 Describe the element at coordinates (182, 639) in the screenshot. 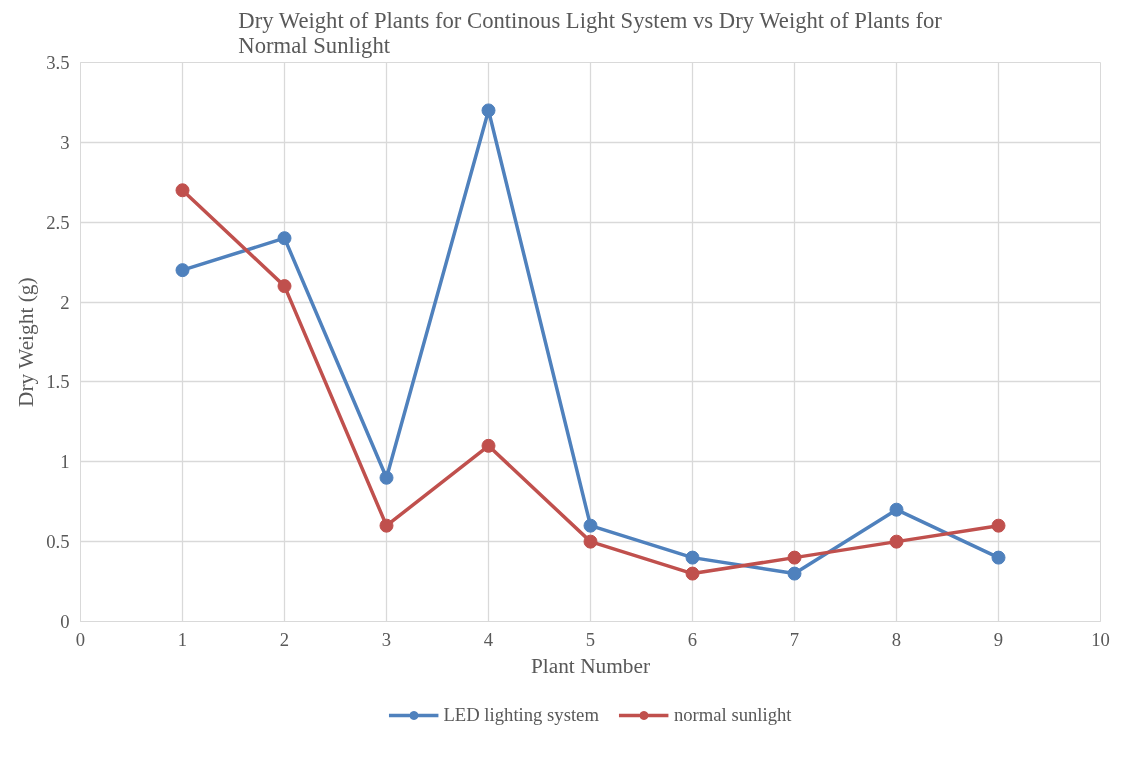

I see `x-tick-label: 1` at that location.